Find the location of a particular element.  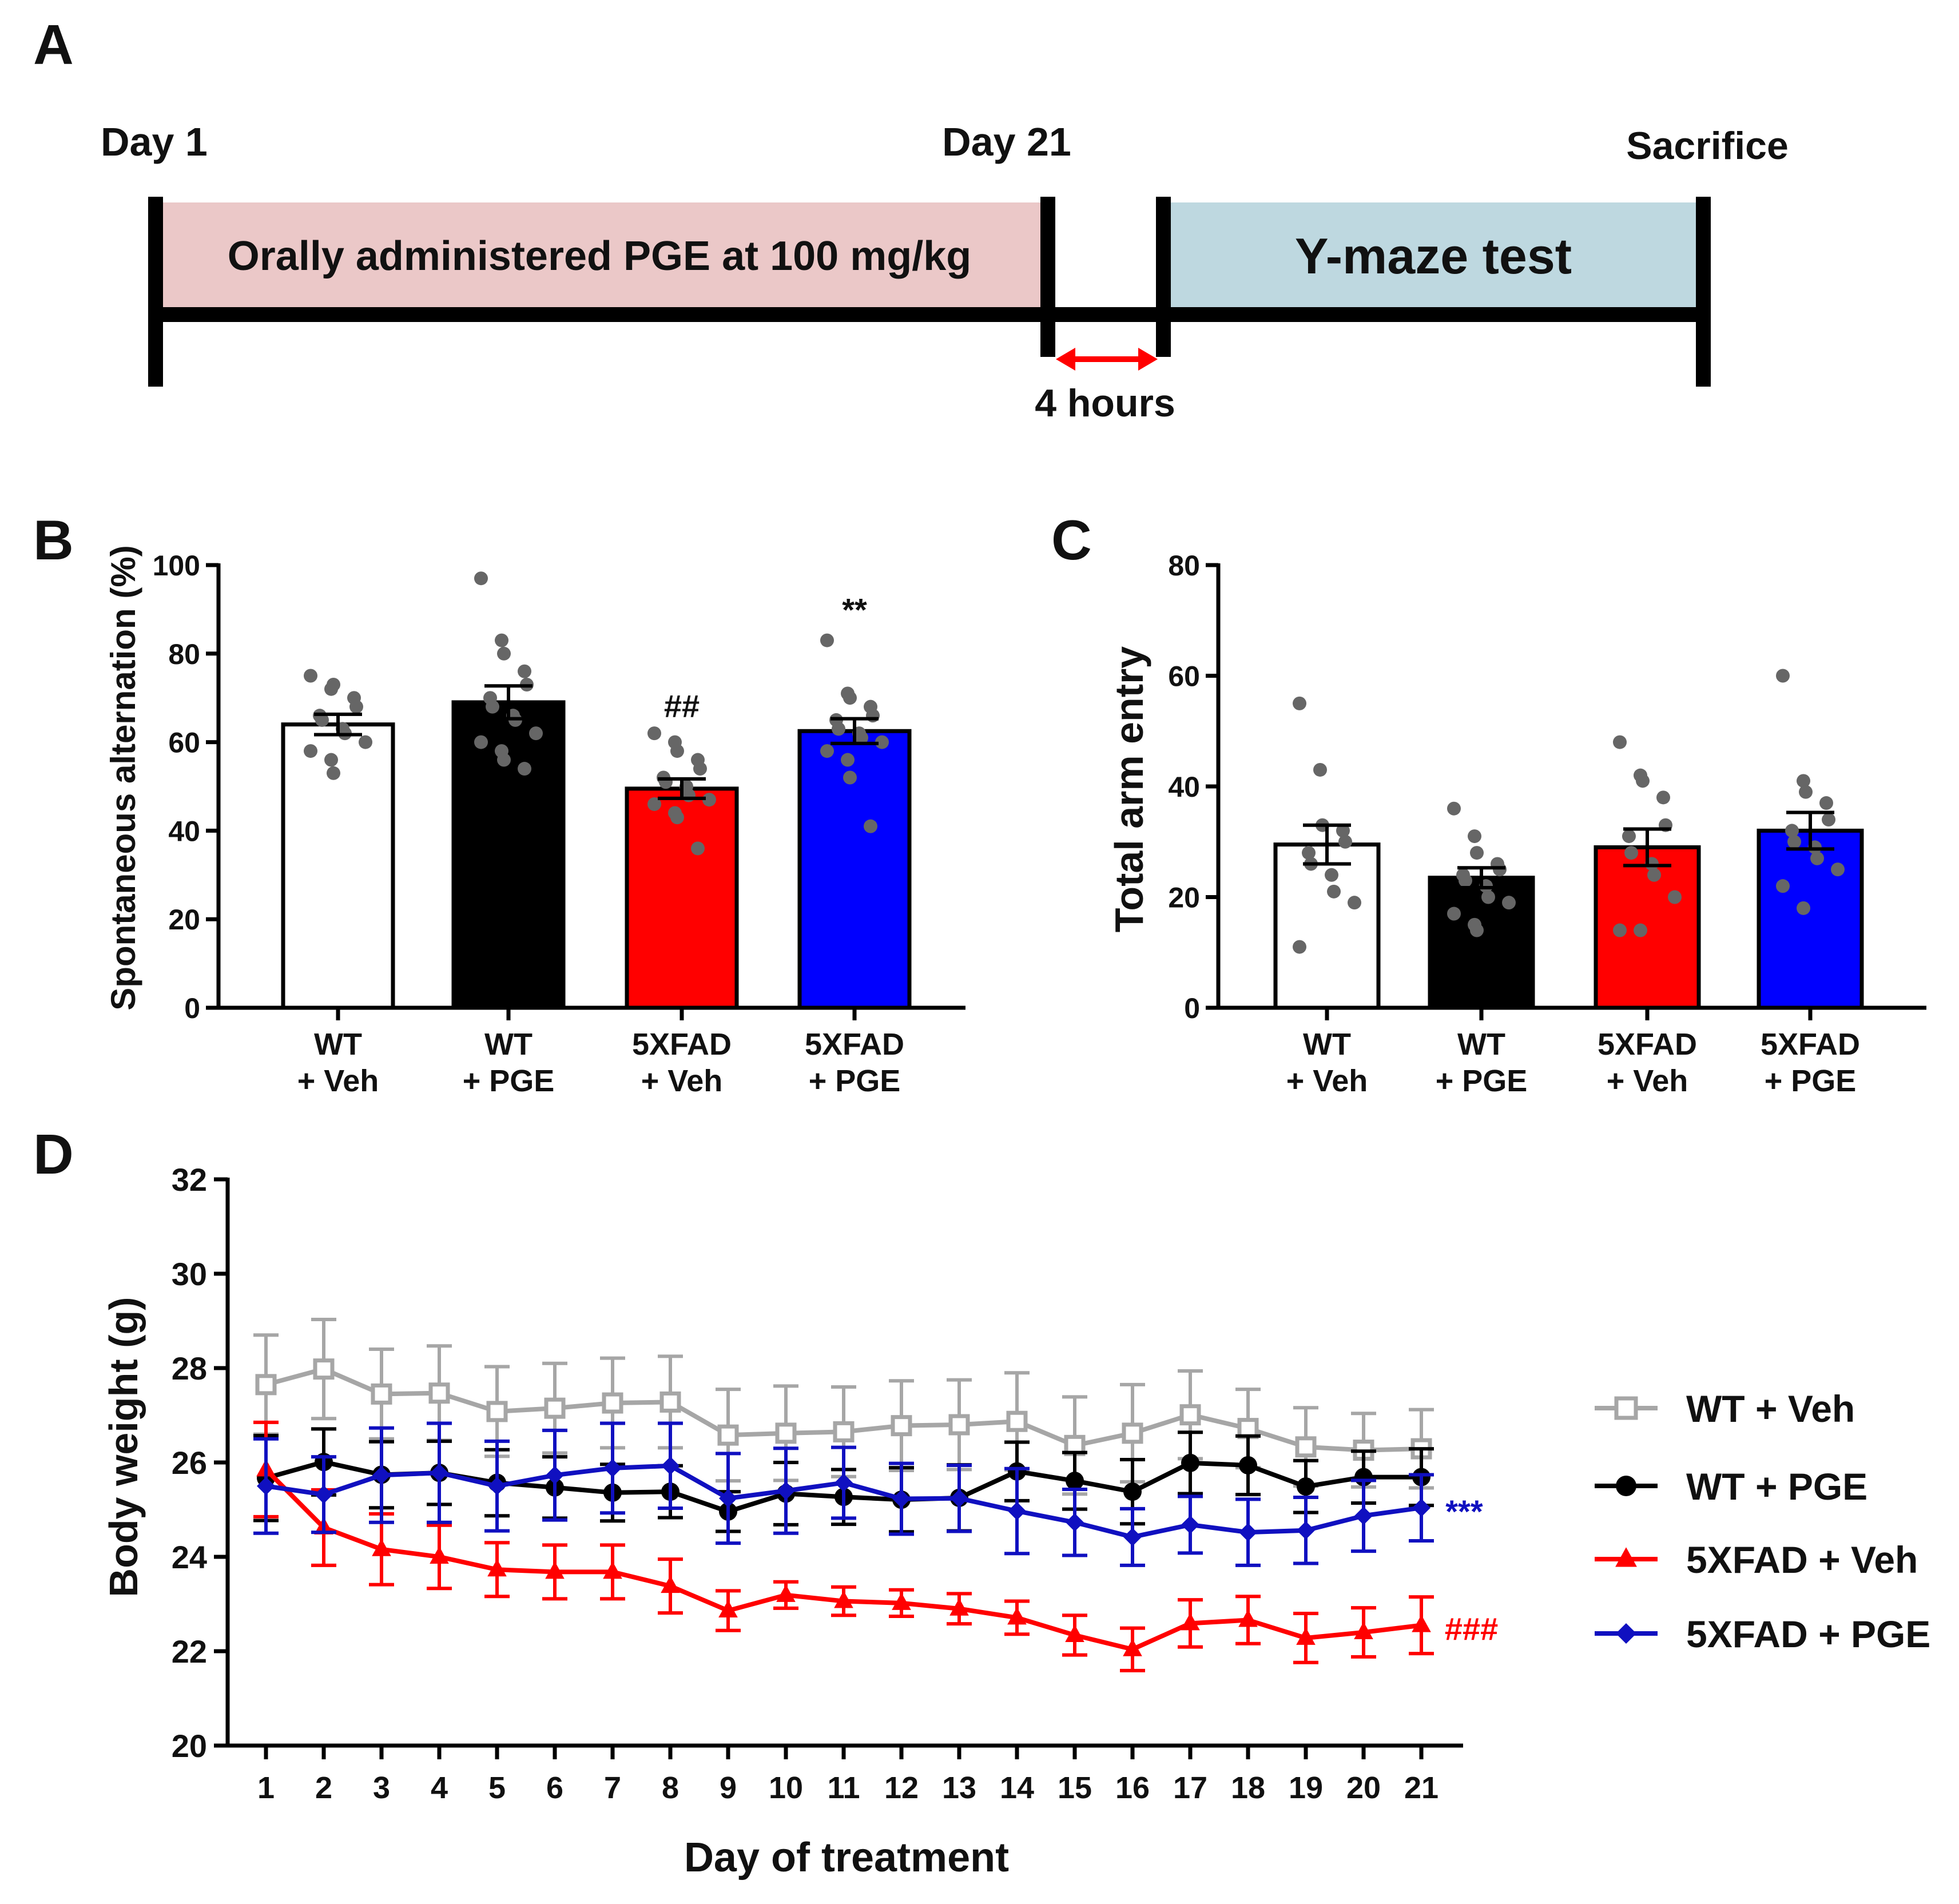

legend-label: 5XFAD + PGE is located at coordinates (1808, 1634).